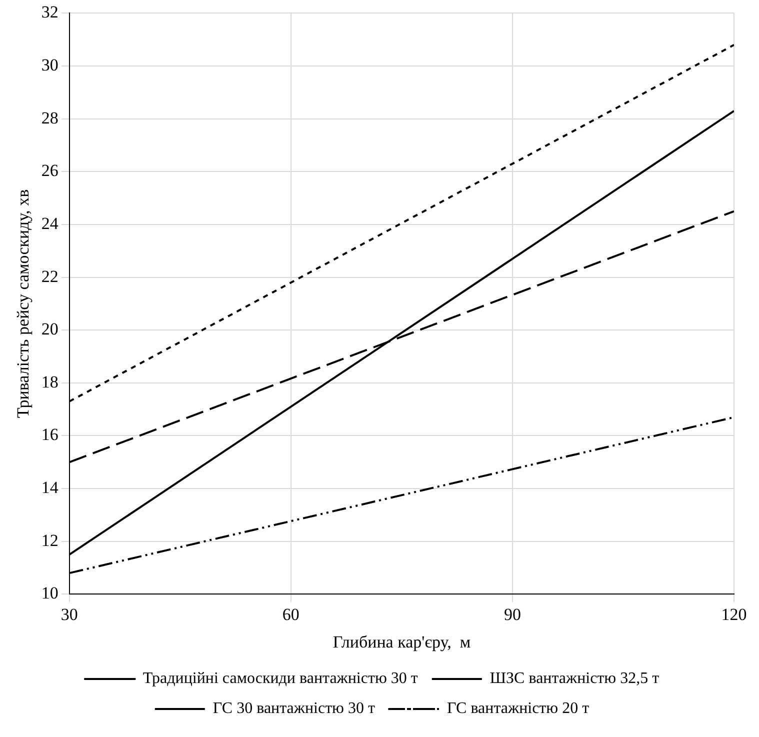 The width and height of the screenshot is (759, 737). What do you see at coordinates (49, 276) in the screenshot?
I see `y-tick-label: 22` at bounding box center [49, 276].